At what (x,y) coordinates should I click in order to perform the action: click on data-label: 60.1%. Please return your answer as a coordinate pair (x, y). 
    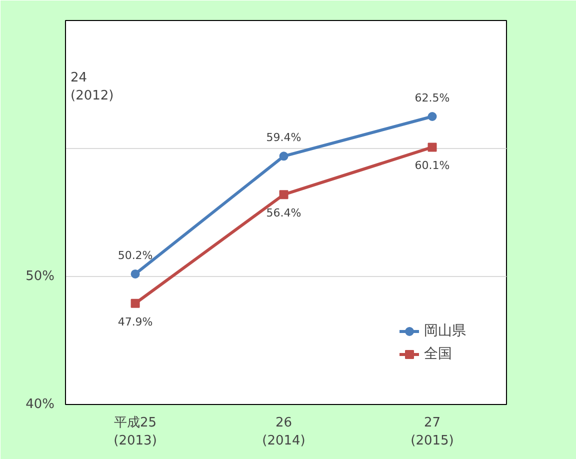
    Looking at the image, I should click on (432, 165).